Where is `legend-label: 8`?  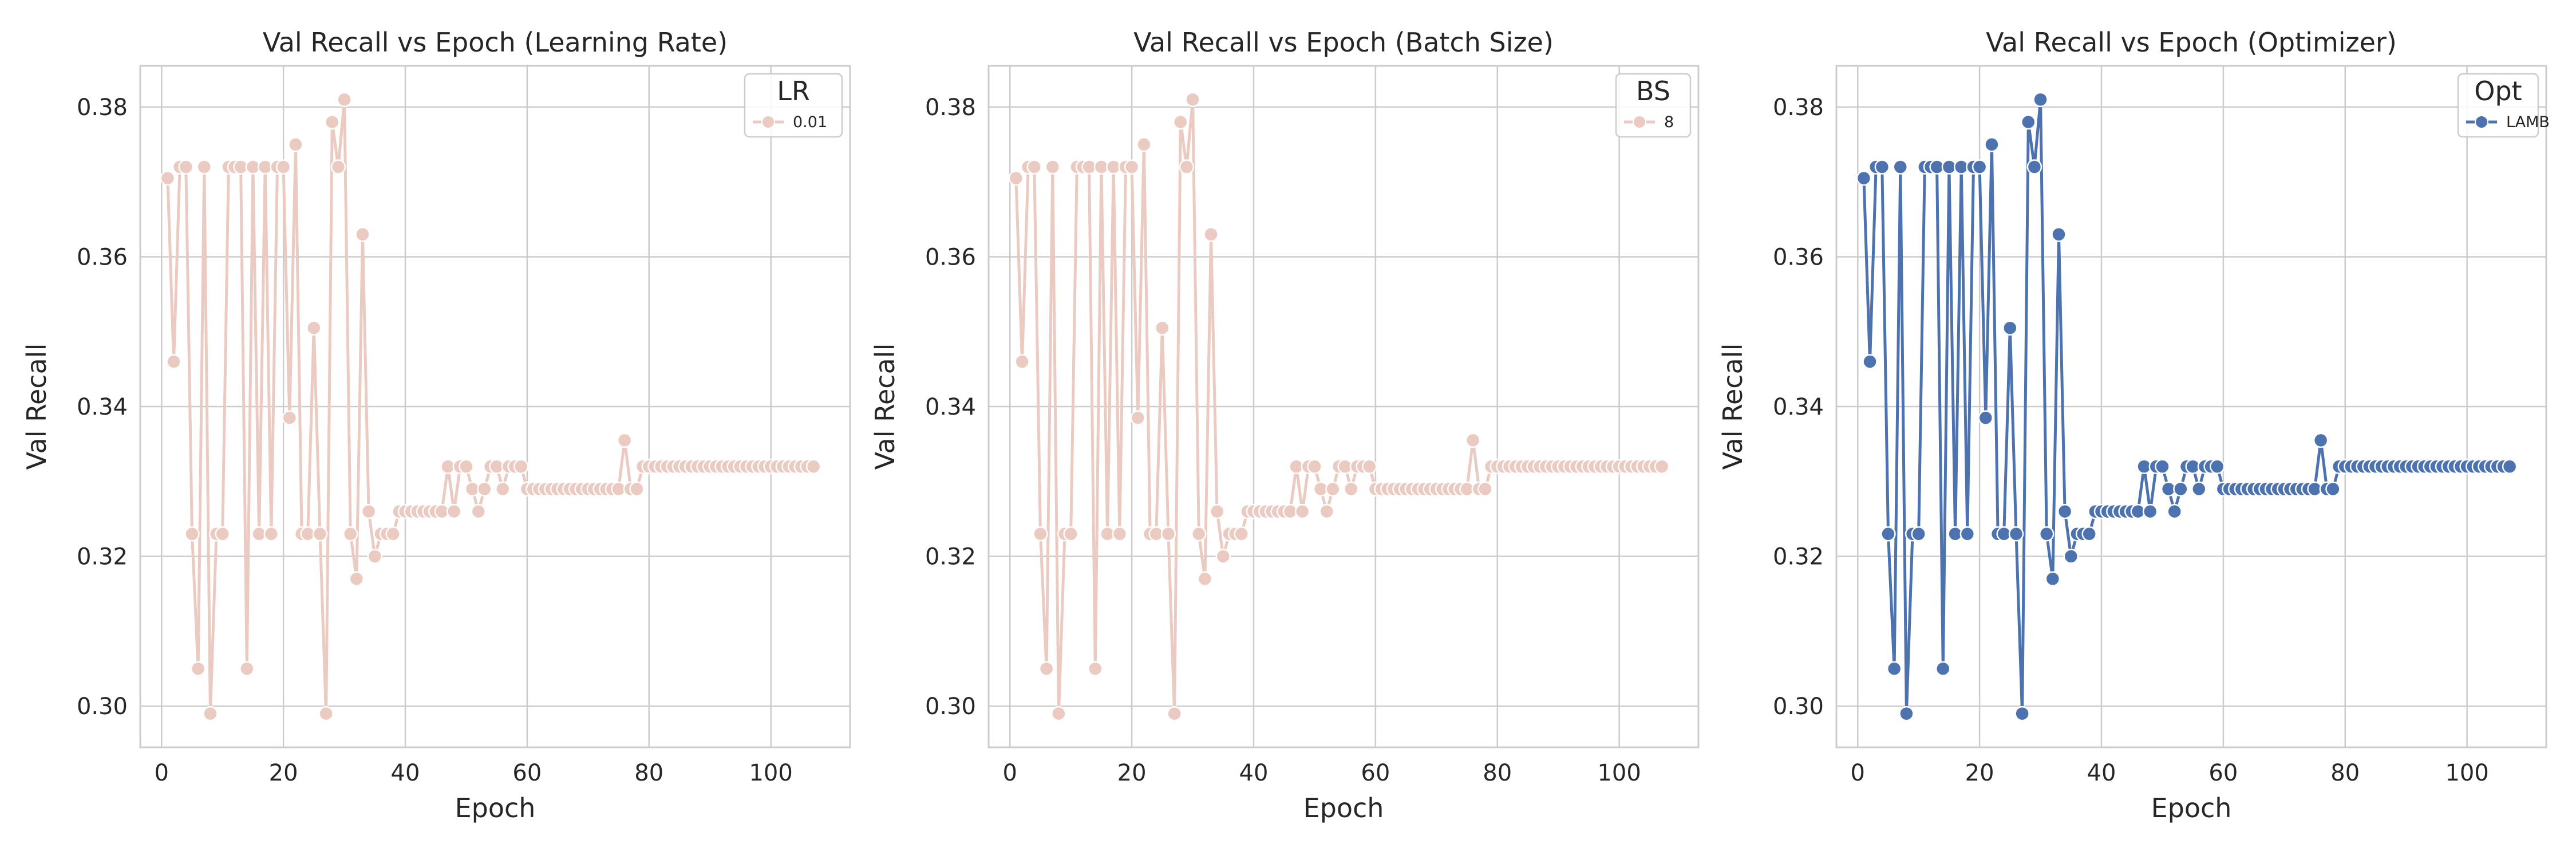
legend-label: 8 is located at coordinates (1669, 122).